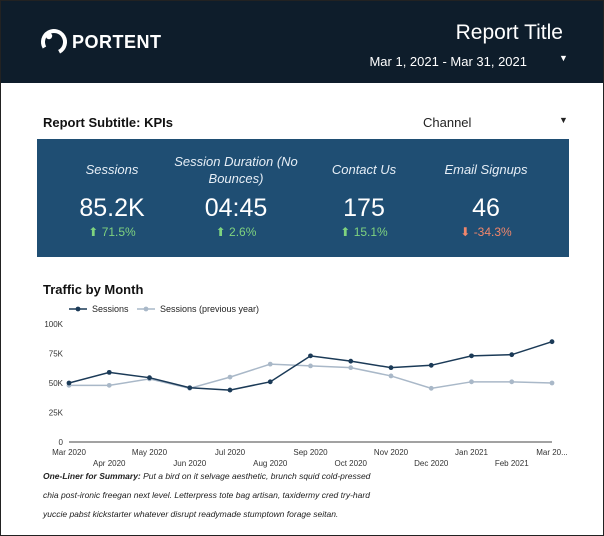 The width and height of the screenshot is (604, 536). I want to click on kpi-value: 85.2K, so click(112, 208).